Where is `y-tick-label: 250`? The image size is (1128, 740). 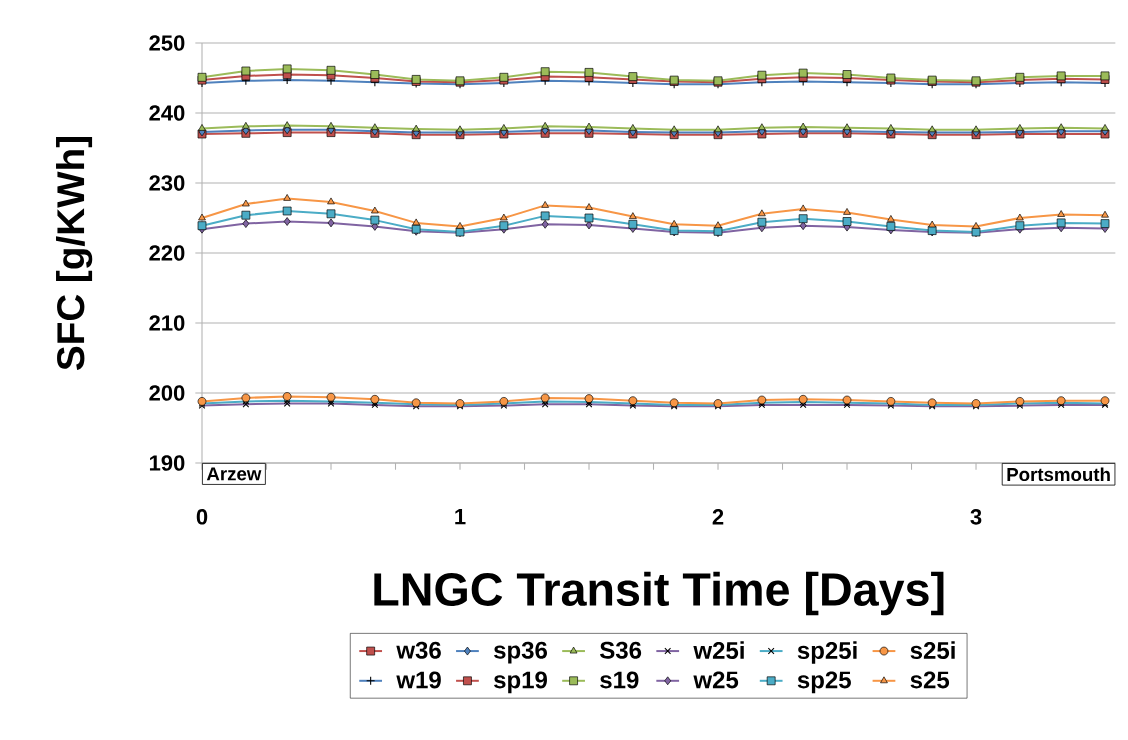
y-tick-label: 250 is located at coordinates (167, 43).